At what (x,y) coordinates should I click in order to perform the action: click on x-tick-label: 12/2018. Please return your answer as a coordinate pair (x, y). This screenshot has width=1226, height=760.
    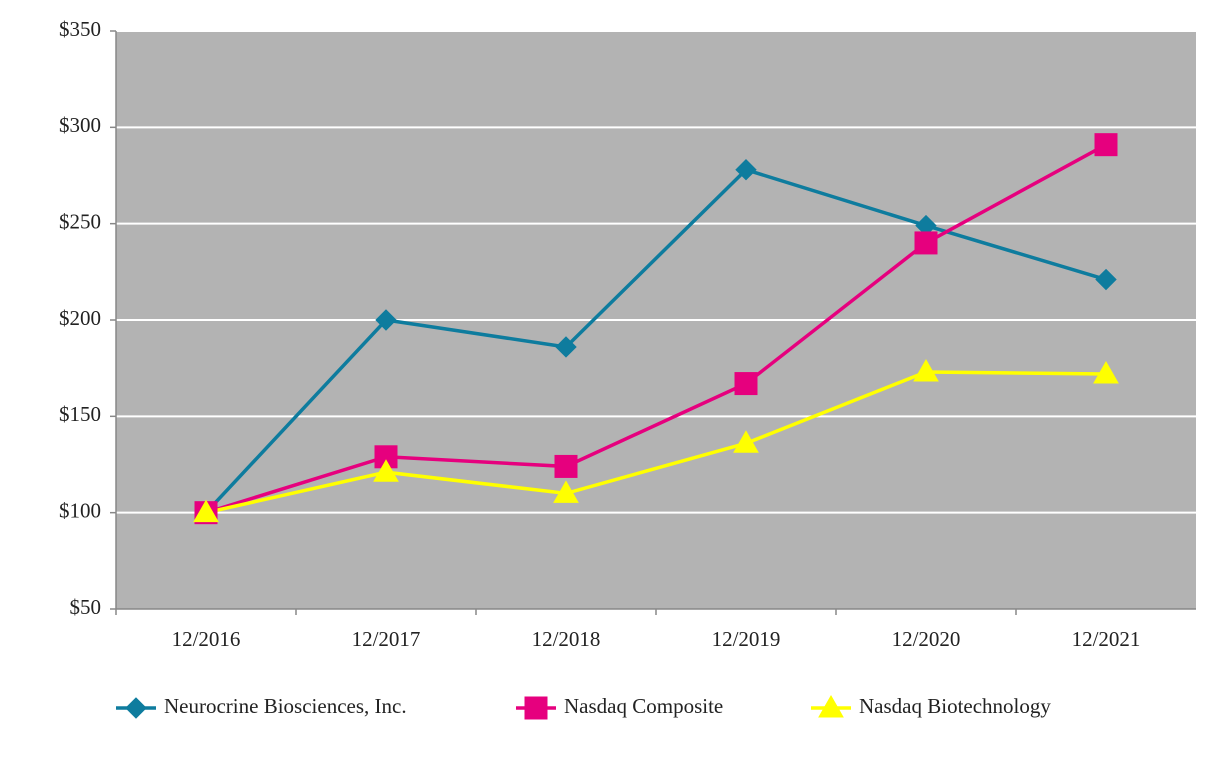
    Looking at the image, I should click on (566, 639).